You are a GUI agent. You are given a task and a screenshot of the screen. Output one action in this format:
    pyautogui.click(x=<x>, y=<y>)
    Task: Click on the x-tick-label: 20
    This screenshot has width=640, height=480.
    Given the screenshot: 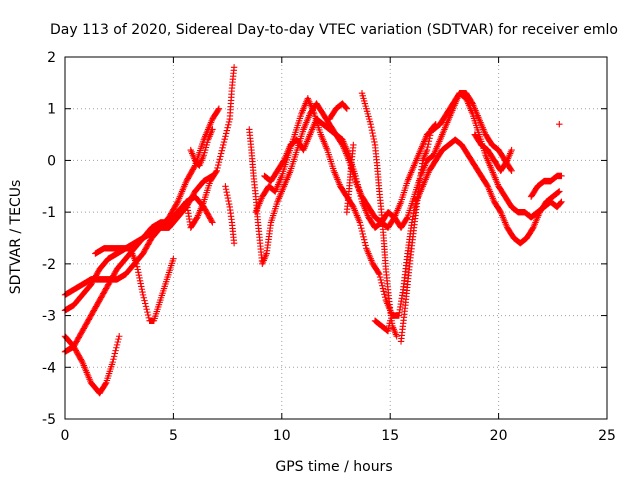 What is the action you would take?
    pyautogui.click(x=499, y=436)
    